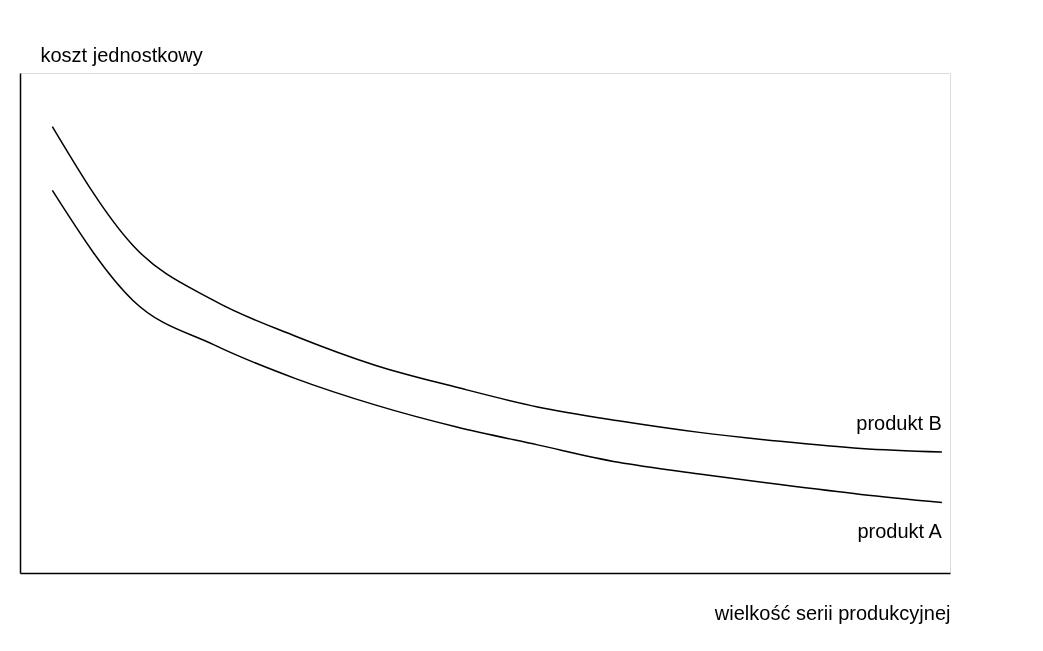  I want to click on y-axis-title: koszt jednostkowy, so click(121, 54).